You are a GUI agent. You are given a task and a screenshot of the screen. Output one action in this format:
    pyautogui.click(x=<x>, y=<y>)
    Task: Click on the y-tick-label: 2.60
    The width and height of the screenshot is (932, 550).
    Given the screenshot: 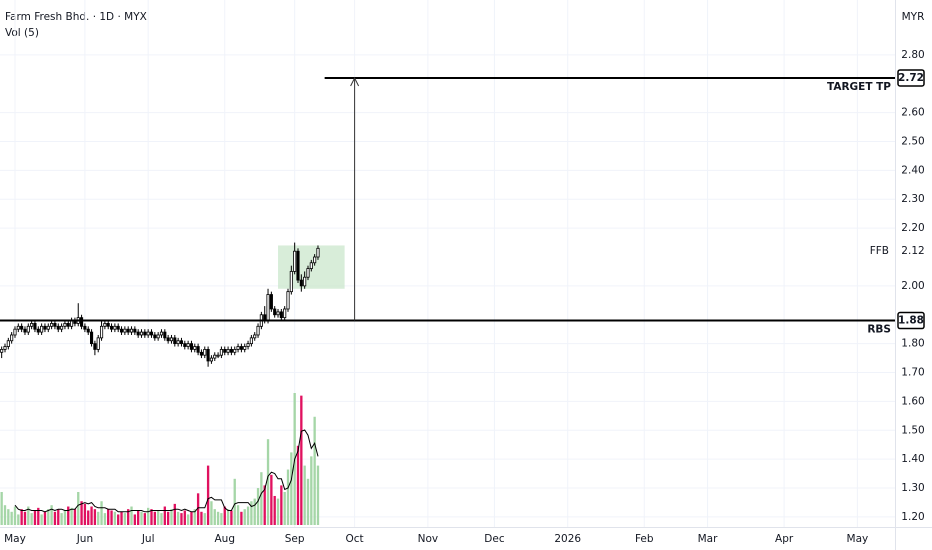 What is the action you would take?
    pyautogui.click(x=912, y=113)
    